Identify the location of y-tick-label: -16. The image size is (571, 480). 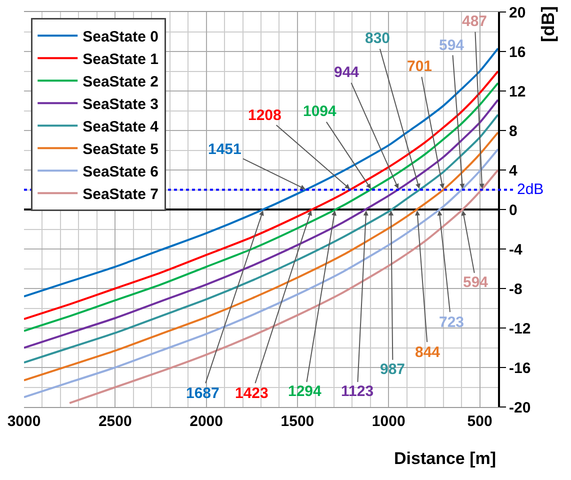
(520, 368).